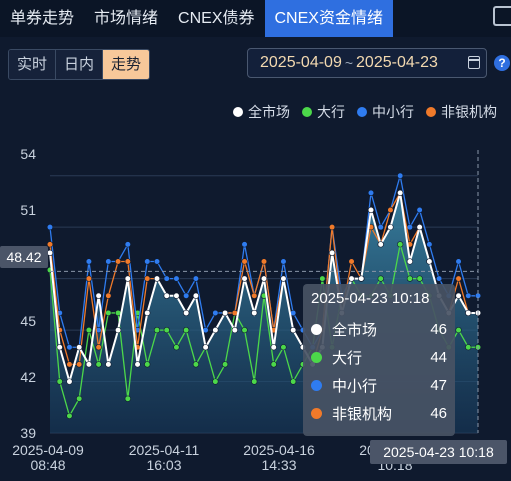 This screenshot has height=481, width=511. I want to click on period-segment: 实时 日内 走势, so click(79, 64).